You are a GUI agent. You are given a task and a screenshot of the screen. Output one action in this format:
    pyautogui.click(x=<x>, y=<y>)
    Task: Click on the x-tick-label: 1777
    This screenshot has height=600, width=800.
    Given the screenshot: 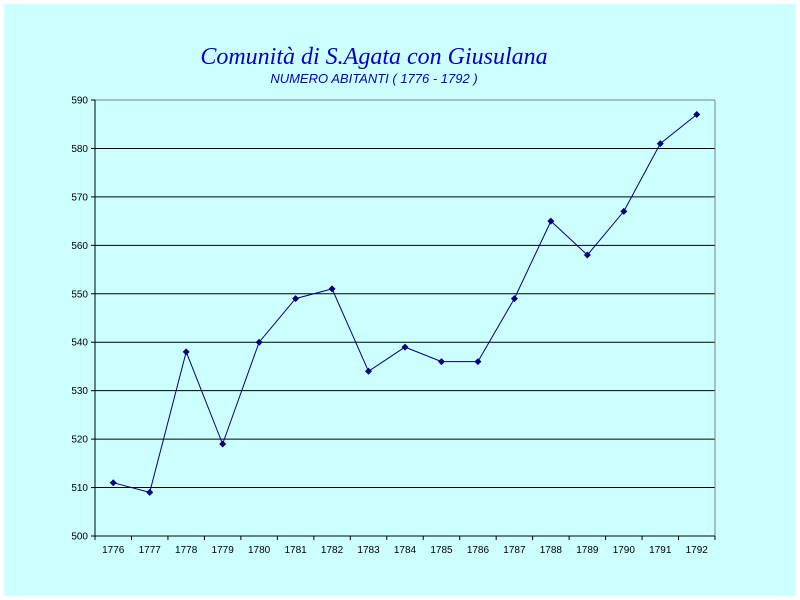 What is the action you would take?
    pyautogui.click(x=150, y=550)
    